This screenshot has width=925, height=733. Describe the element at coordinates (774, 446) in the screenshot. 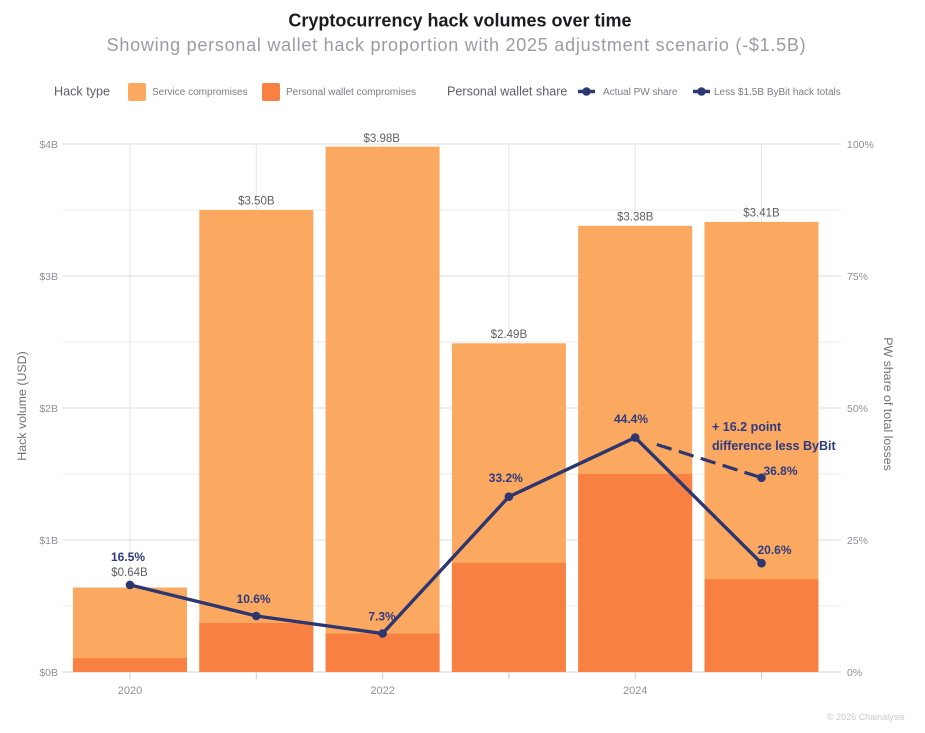

I see `svg-text: difference less ByBit` at that location.